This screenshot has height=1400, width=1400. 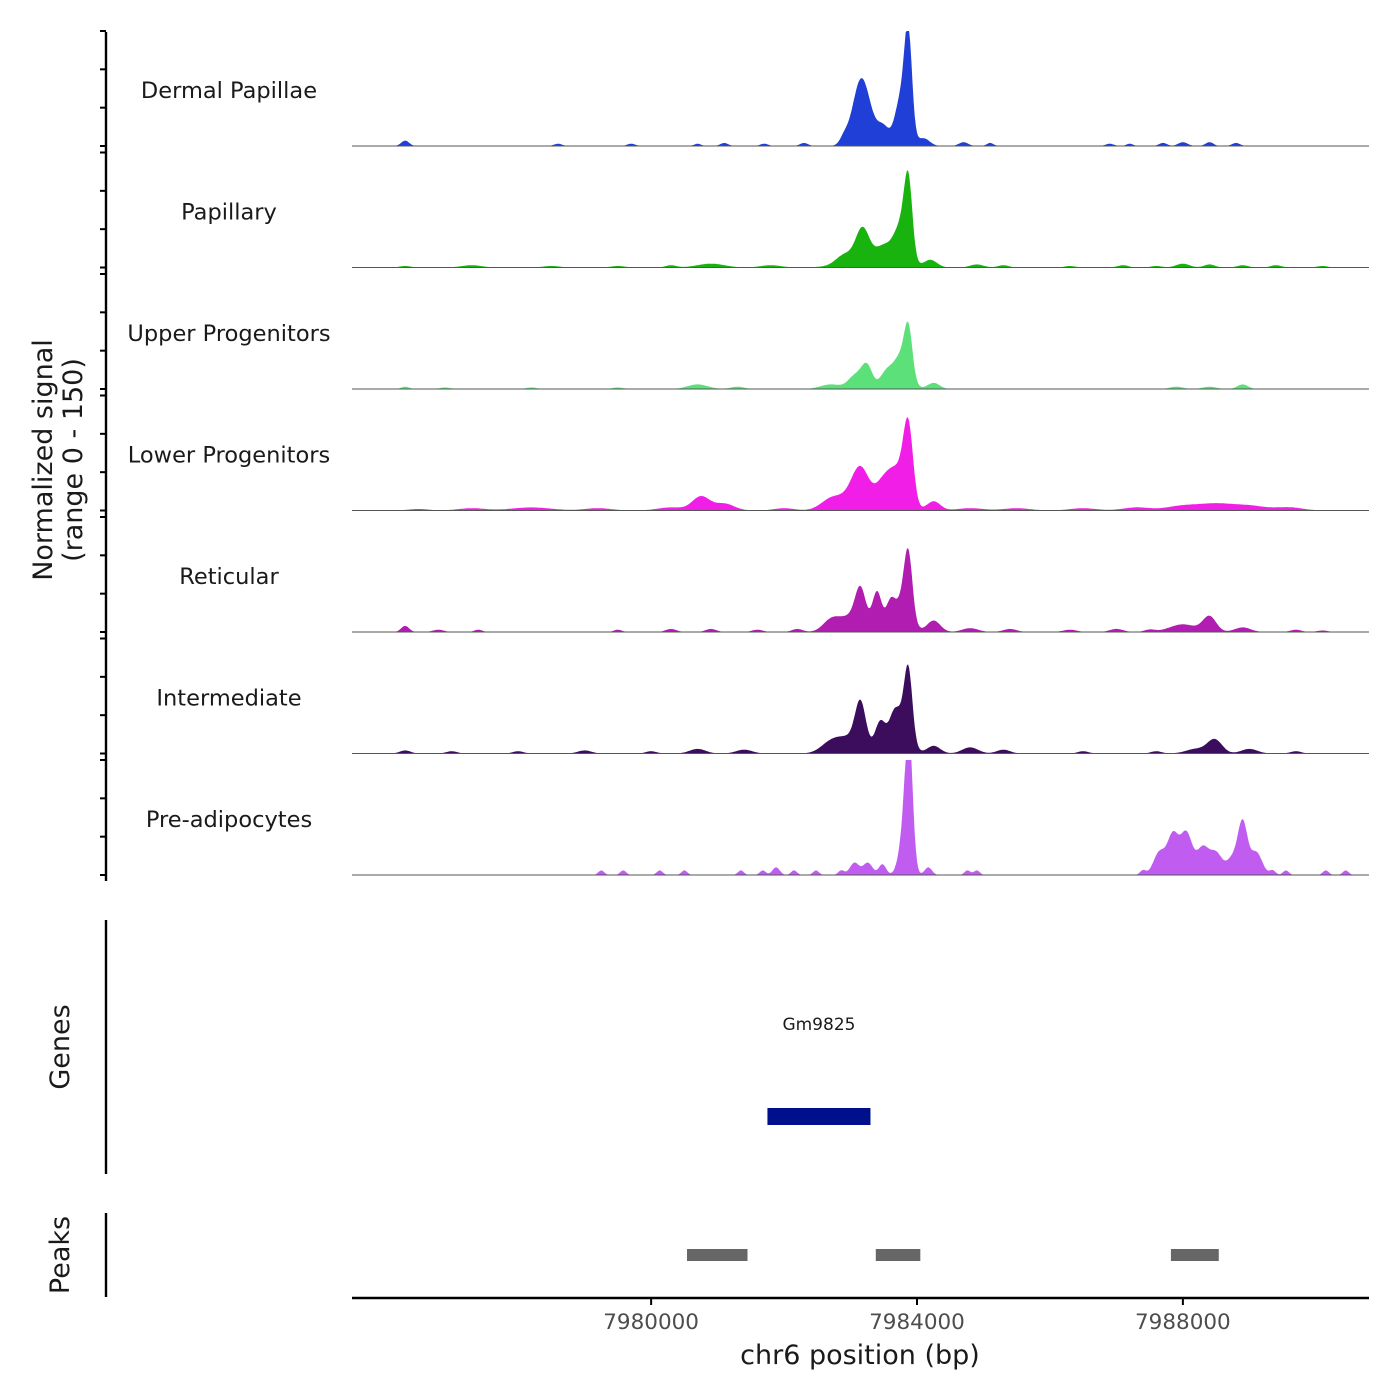 I want to click on track-pre-adipocytes: Pre-adipocytes, so click(x=757, y=818).